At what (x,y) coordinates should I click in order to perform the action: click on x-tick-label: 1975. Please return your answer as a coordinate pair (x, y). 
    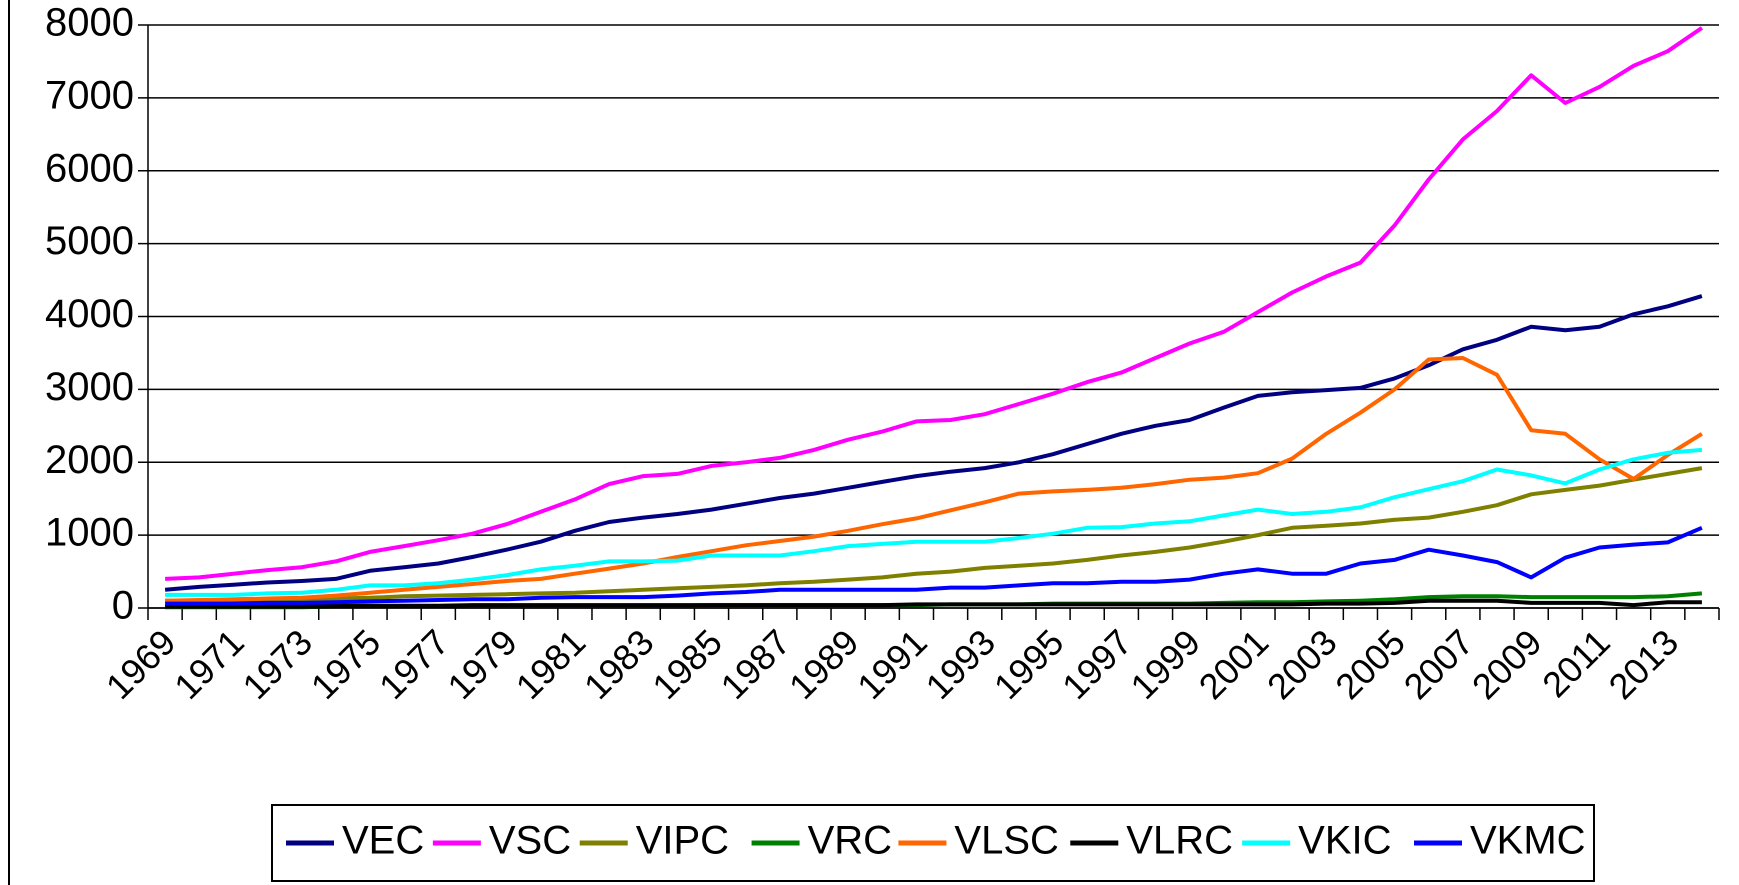
    Looking at the image, I should click on (346, 664).